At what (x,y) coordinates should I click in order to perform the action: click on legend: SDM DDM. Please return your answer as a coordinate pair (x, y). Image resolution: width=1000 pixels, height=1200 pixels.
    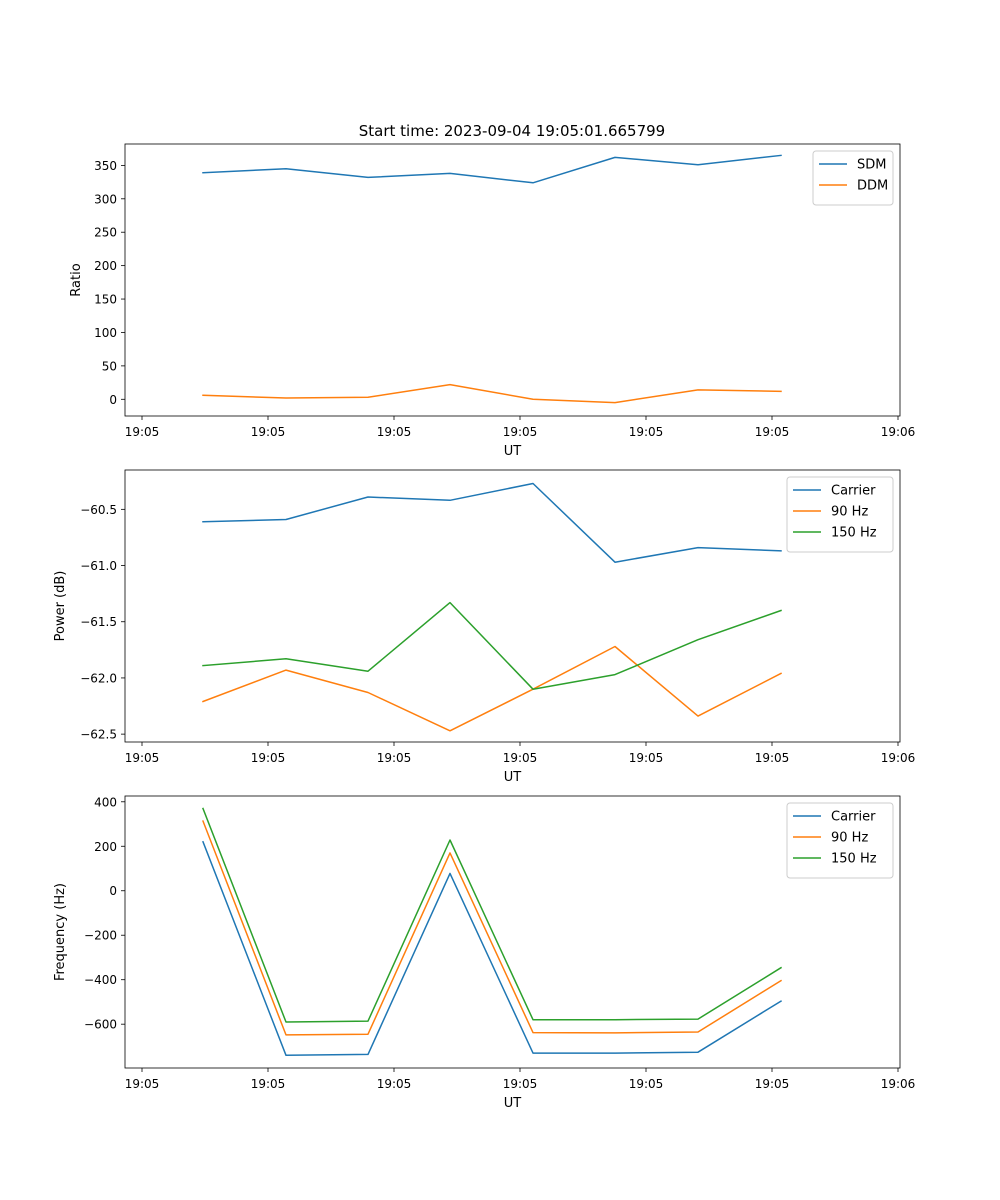
    Looking at the image, I should click on (853, 178).